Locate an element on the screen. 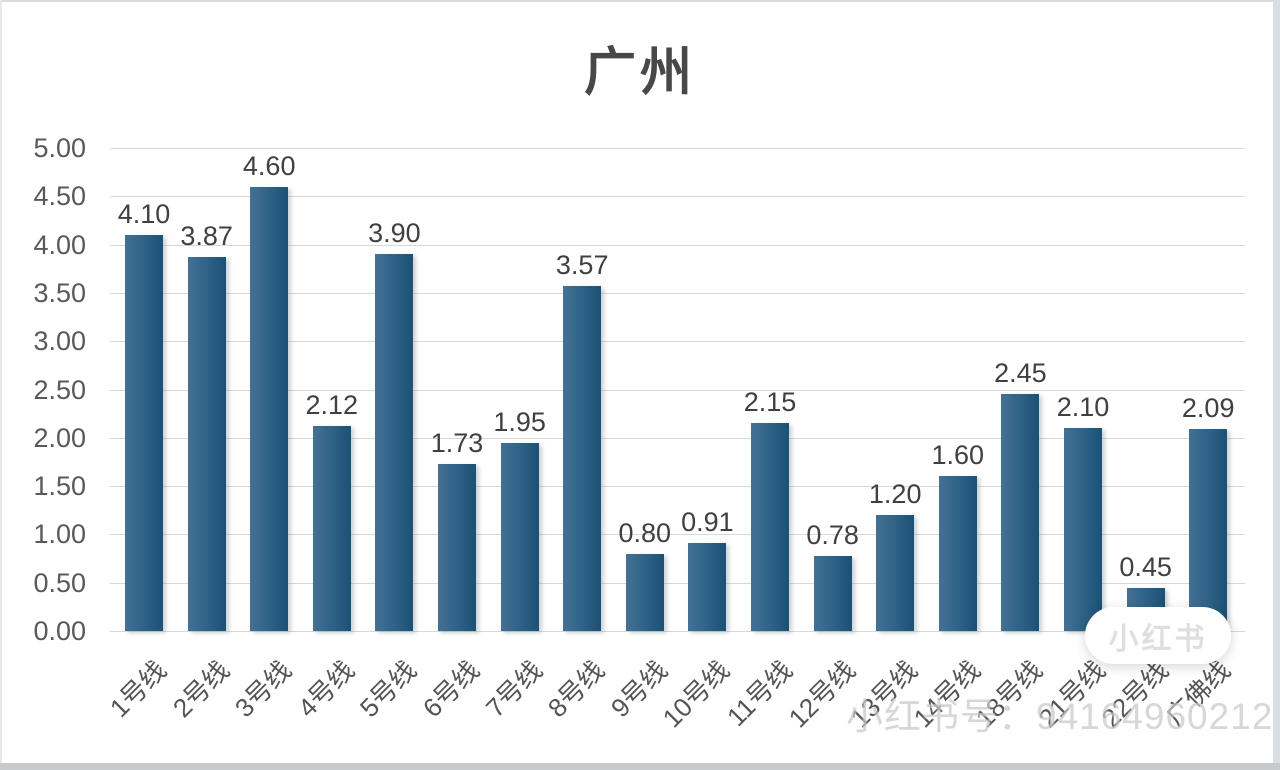  bar-value-label: 0.80 is located at coordinates (645, 532).